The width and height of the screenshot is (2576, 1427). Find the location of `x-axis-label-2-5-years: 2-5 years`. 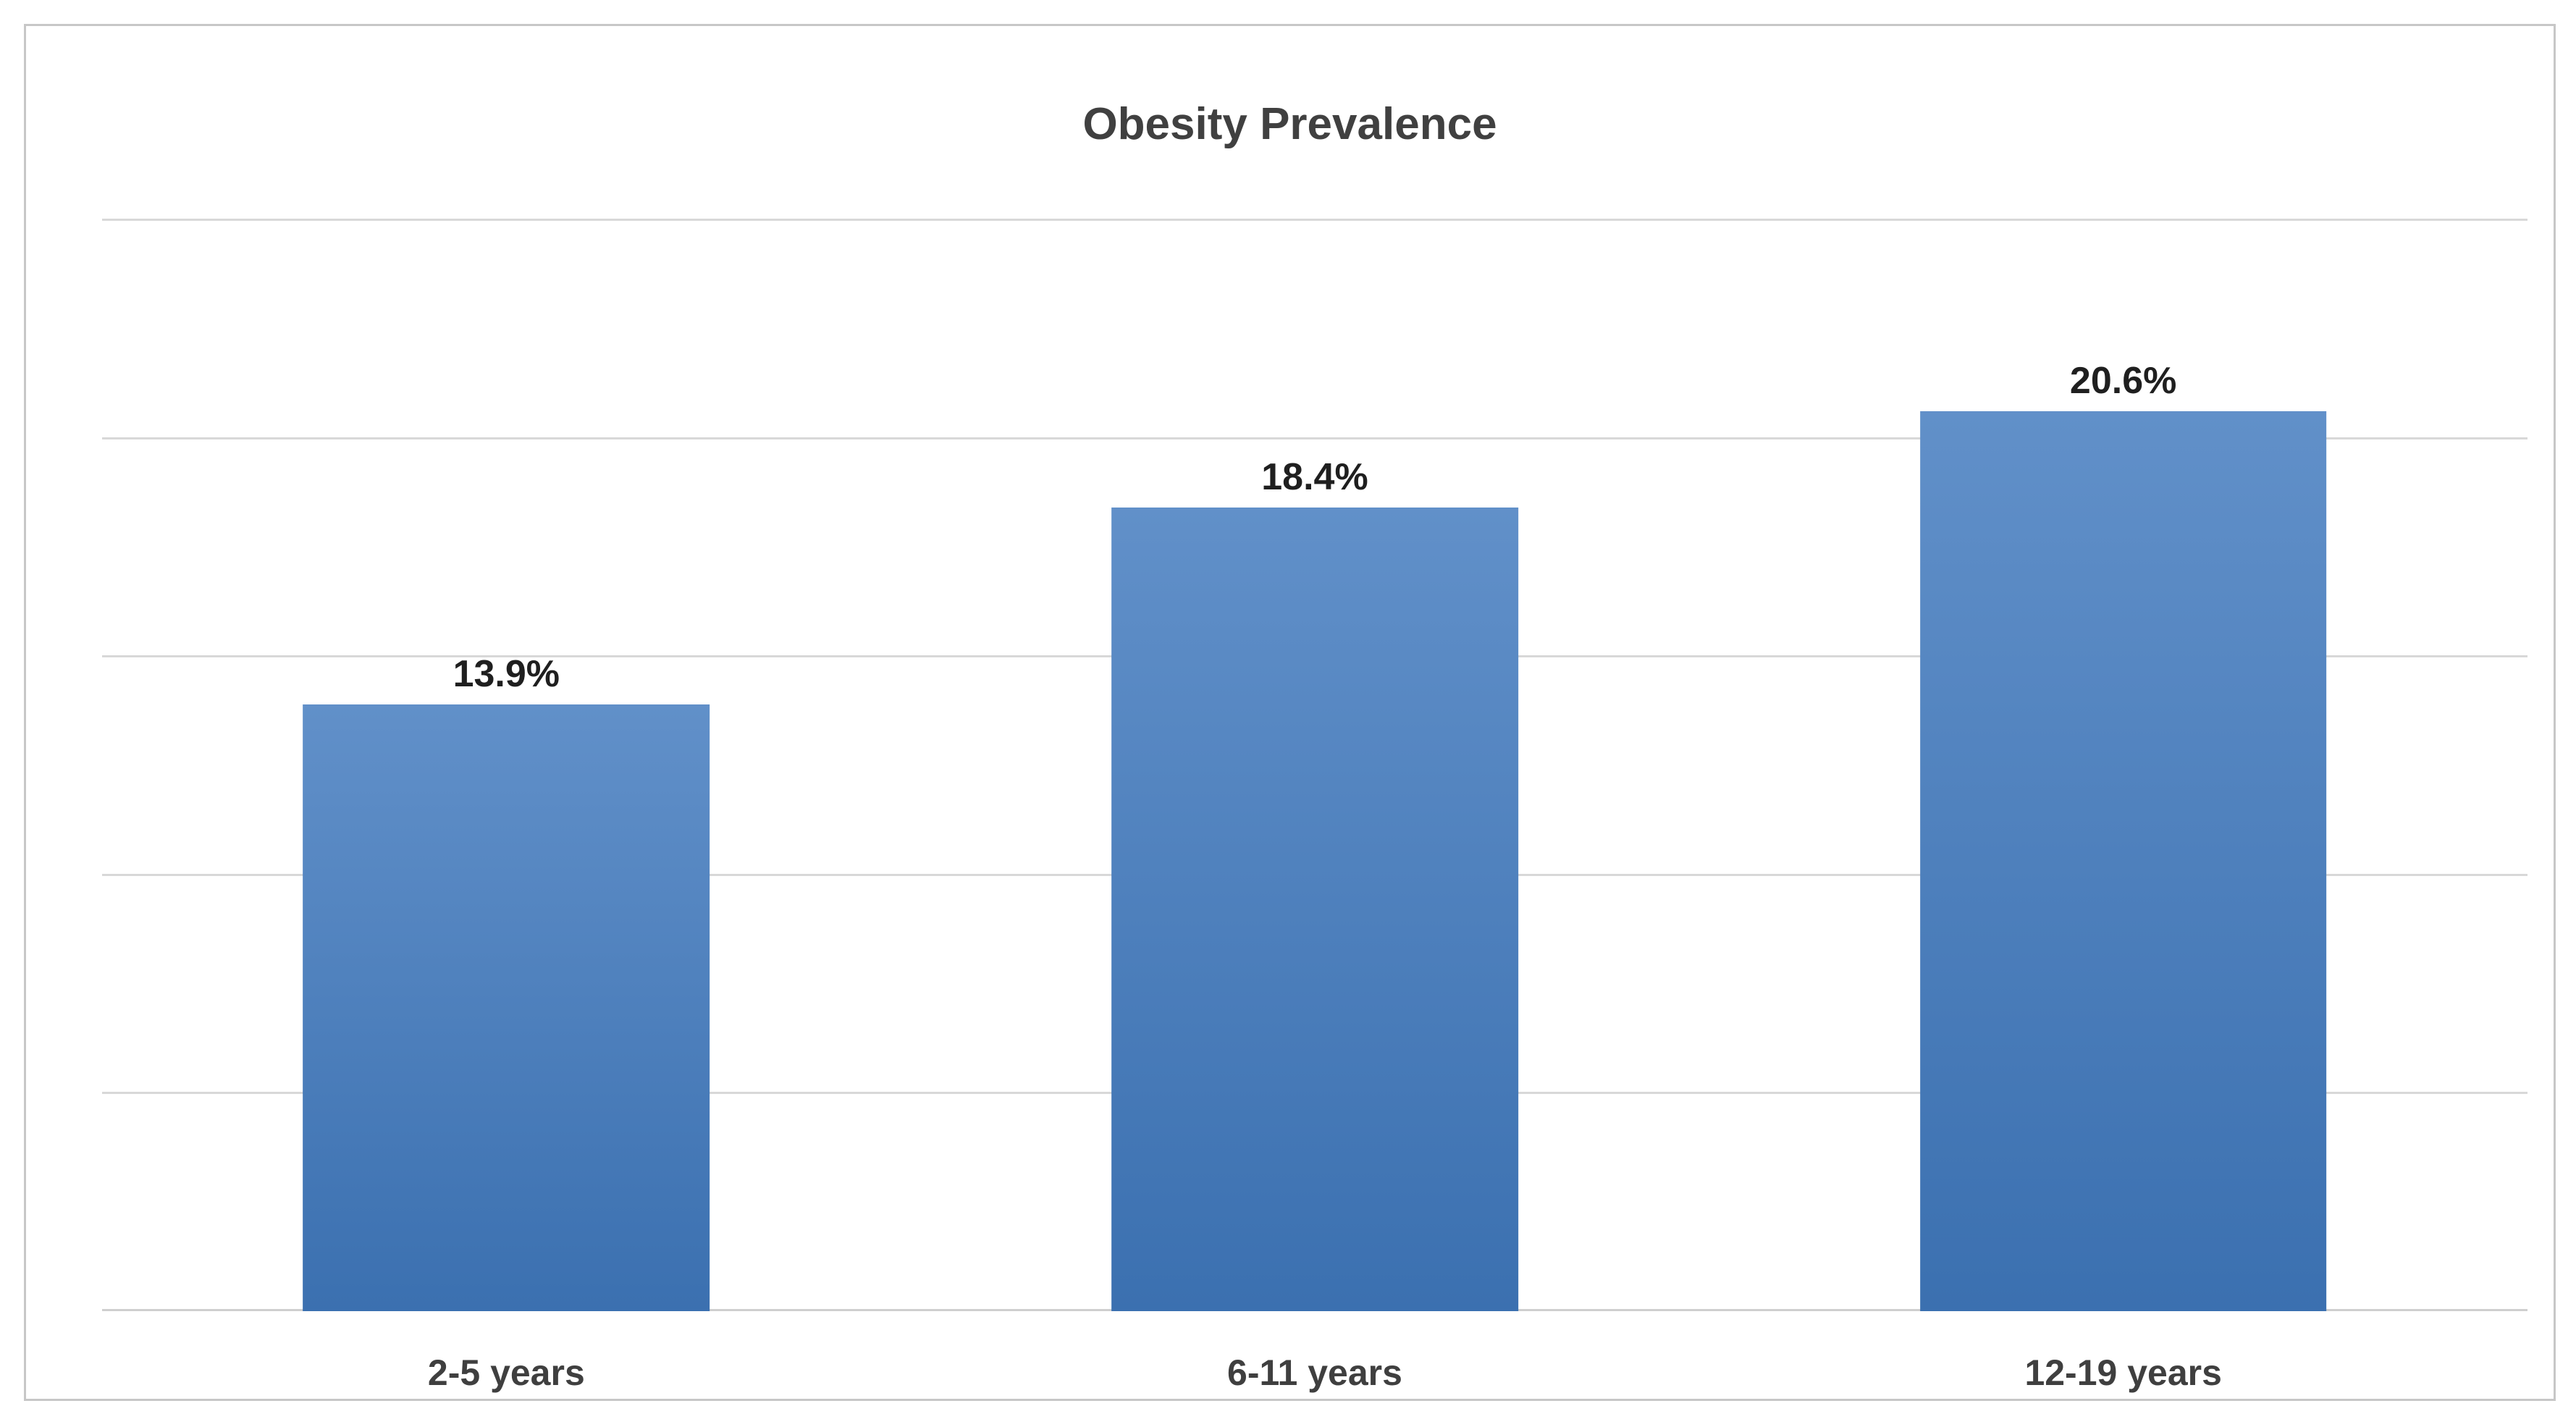

x-axis-label-2-5-years: 2-5 years is located at coordinates (506, 1373).